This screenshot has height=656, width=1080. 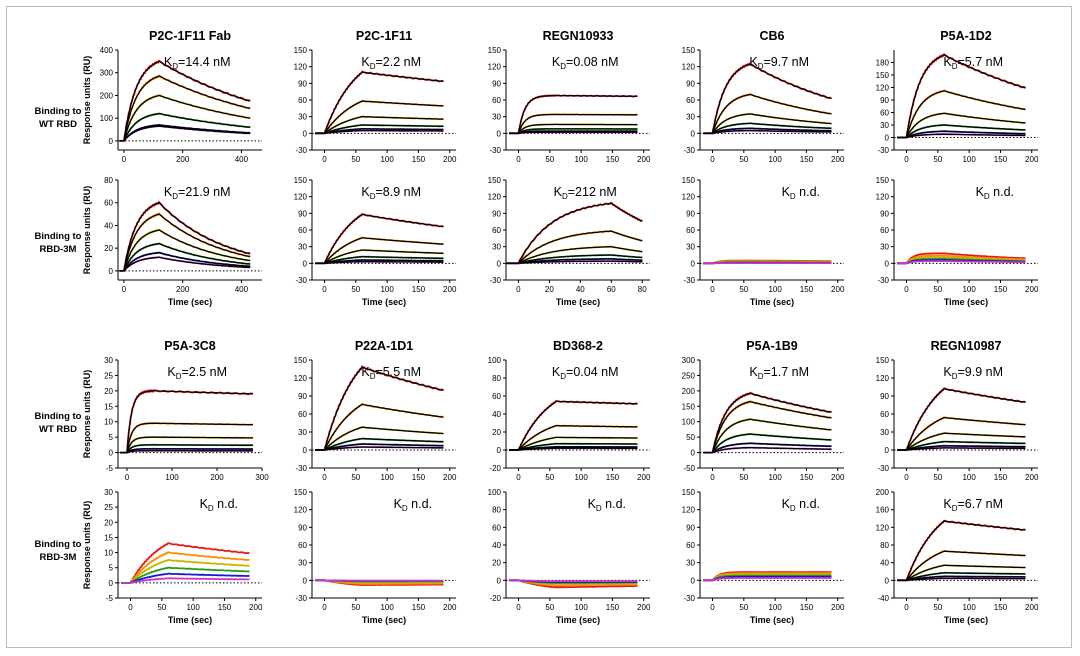 What do you see at coordinates (242, 159) in the screenshot?
I see `x-tick-label: 400` at bounding box center [242, 159].